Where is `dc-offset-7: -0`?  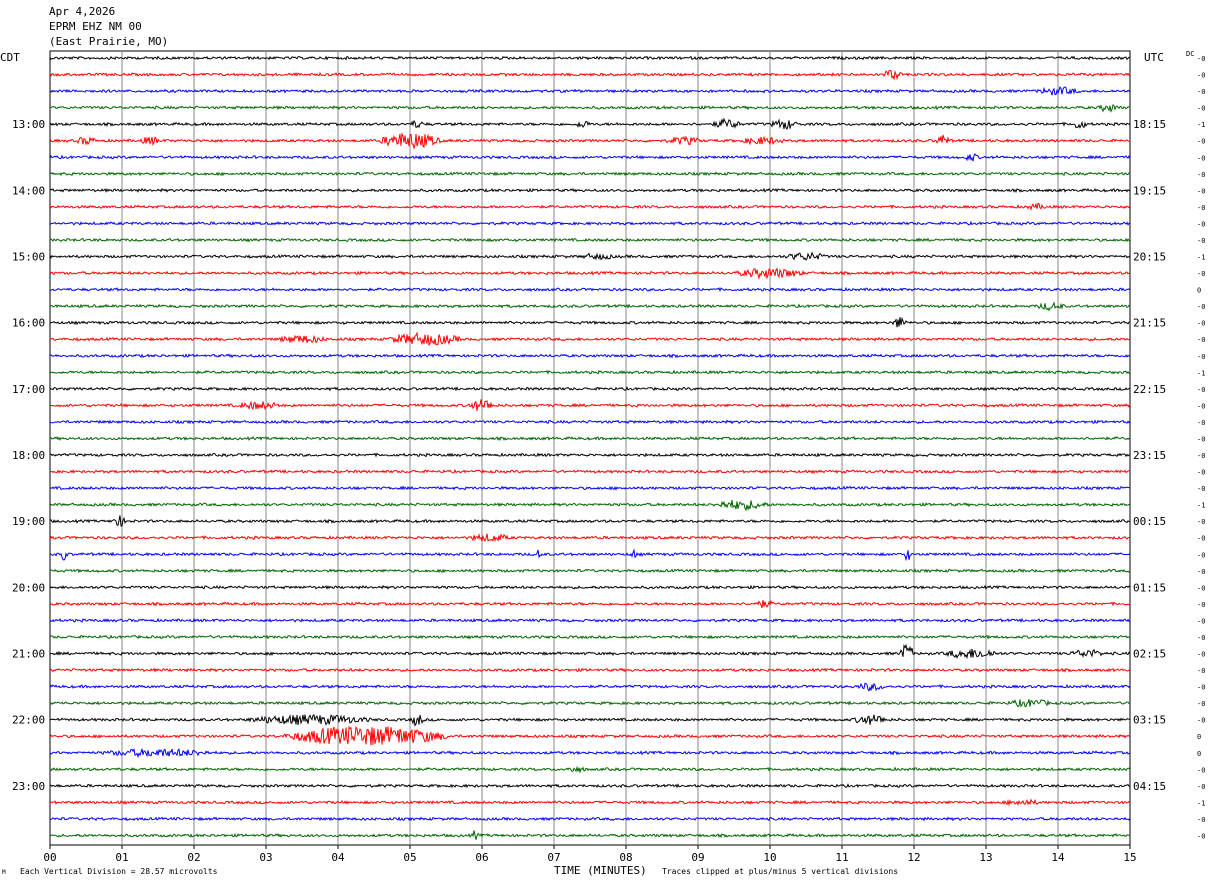 dc-offset-7: -0 is located at coordinates (1201, 175).